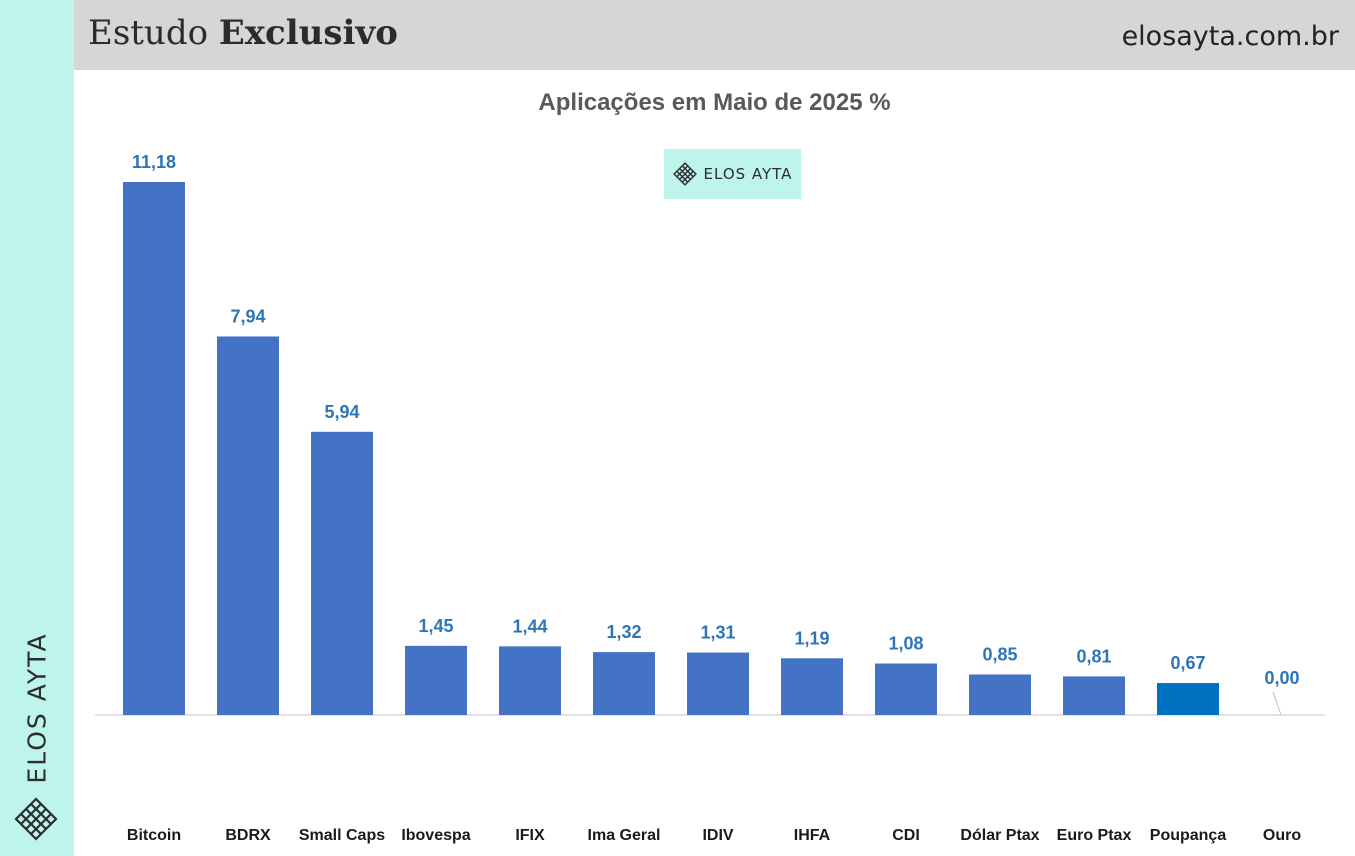 Image resolution: width=1355 pixels, height=856 pixels. I want to click on category-label: IFIX, so click(530, 835).